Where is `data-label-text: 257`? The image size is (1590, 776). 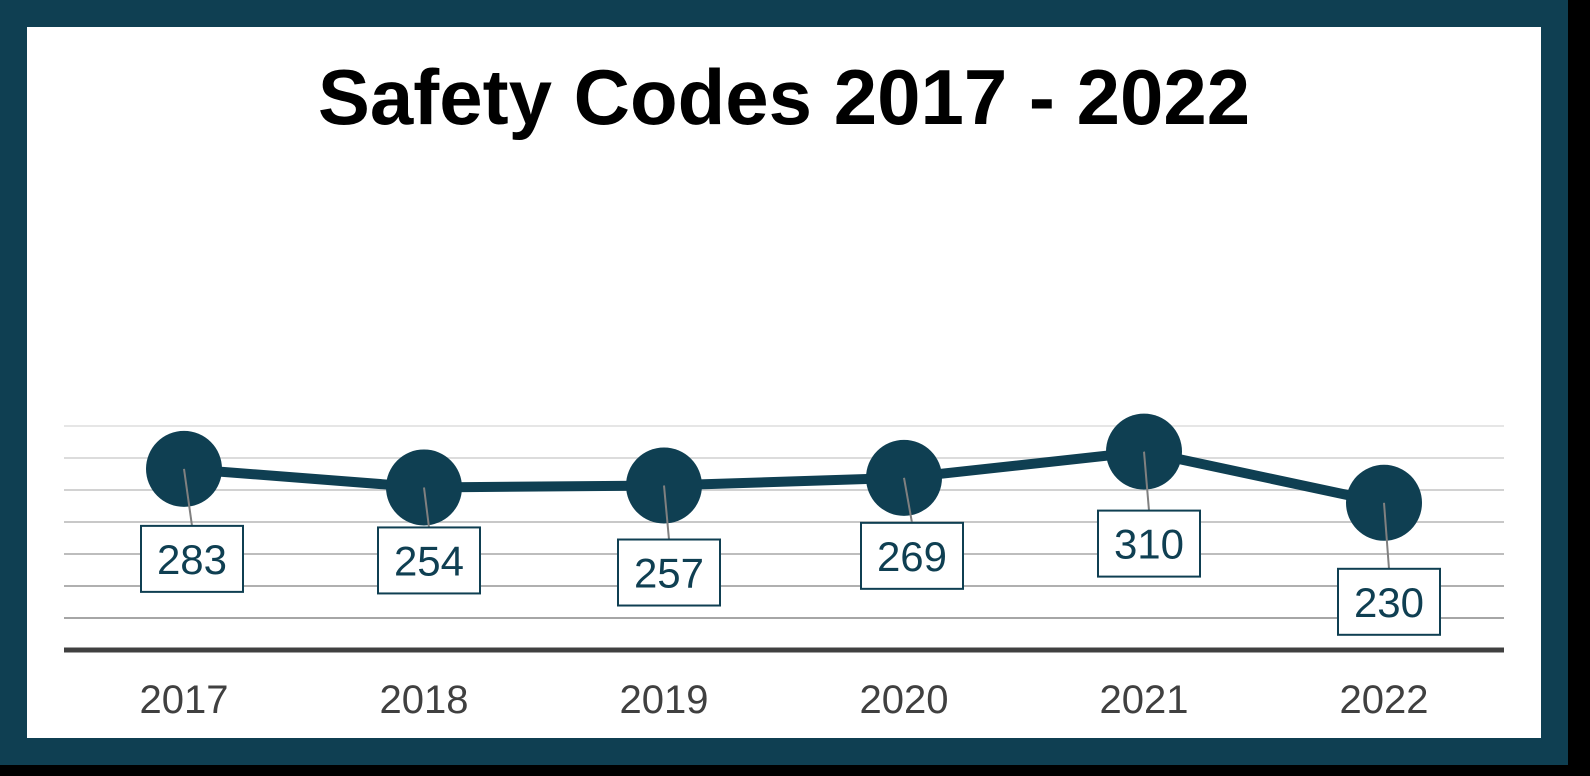
data-label-text: 257 is located at coordinates (669, 573).